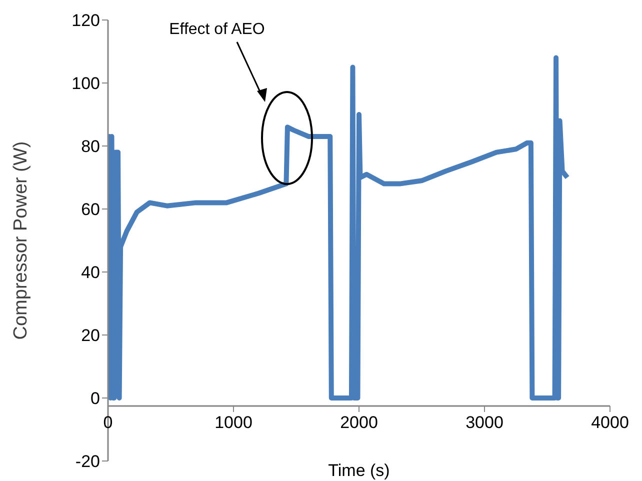 This screenshot has width=642, height=481. What do you see at coordinates (233, 422) in the screenshot?
I see `x-tick-label: 1000` at bounding box center [233, 422].